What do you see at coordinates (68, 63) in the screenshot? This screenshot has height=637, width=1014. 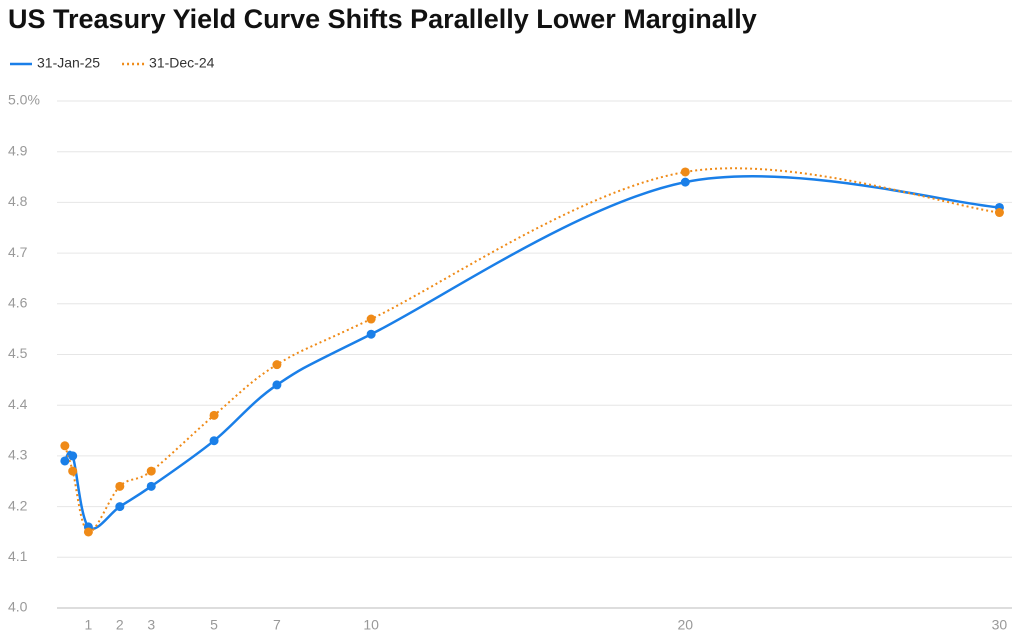 I see `legend-label: 31-Jan-25` at bounding box center [68, 63].